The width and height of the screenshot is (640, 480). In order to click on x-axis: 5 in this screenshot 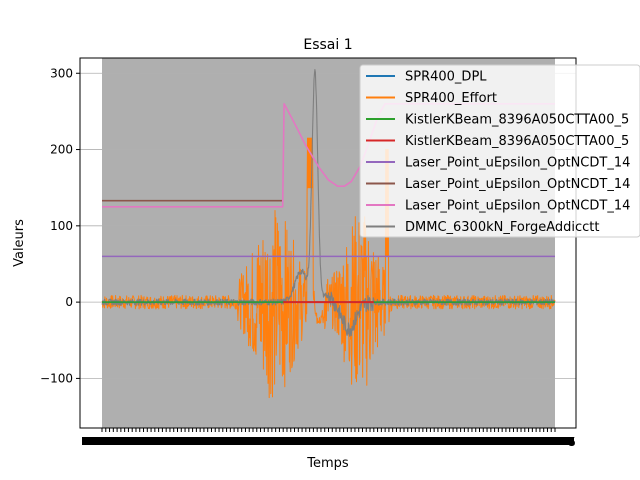, I will do `click(329, 438)`.